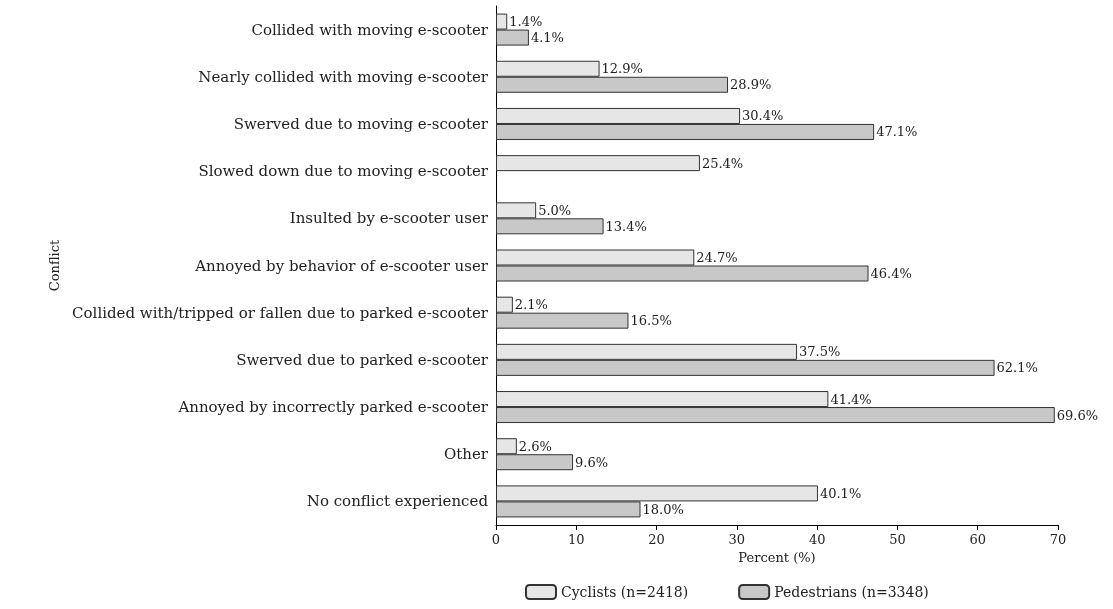  Describe the element at coordinates (663, 509) in the screenshot. I see `data-label: 18.0%` at that location.